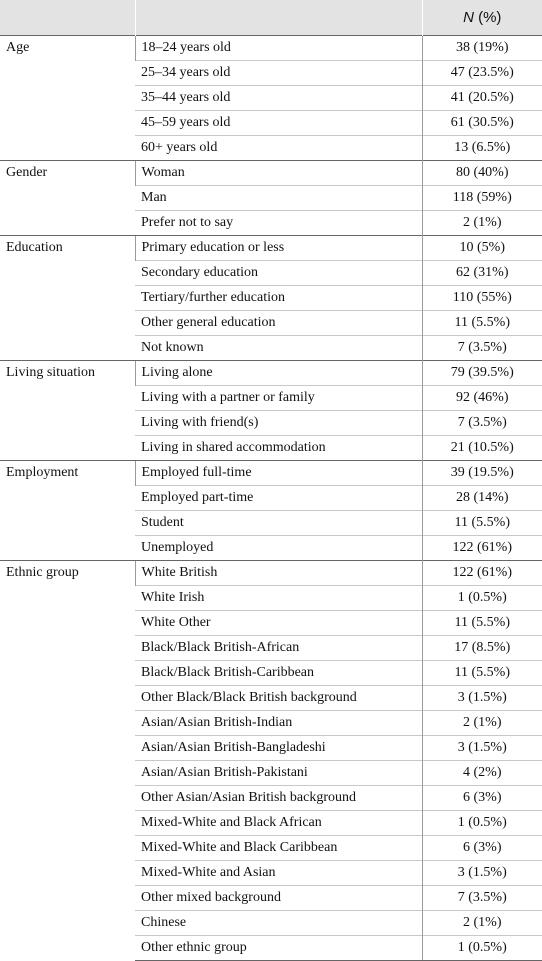 The width and height of the screenshot is (542, 961). What do you see at coordinates (278, 523) in the screenshot?
I see `category-cell: Student` at bounding box center [278, 523].